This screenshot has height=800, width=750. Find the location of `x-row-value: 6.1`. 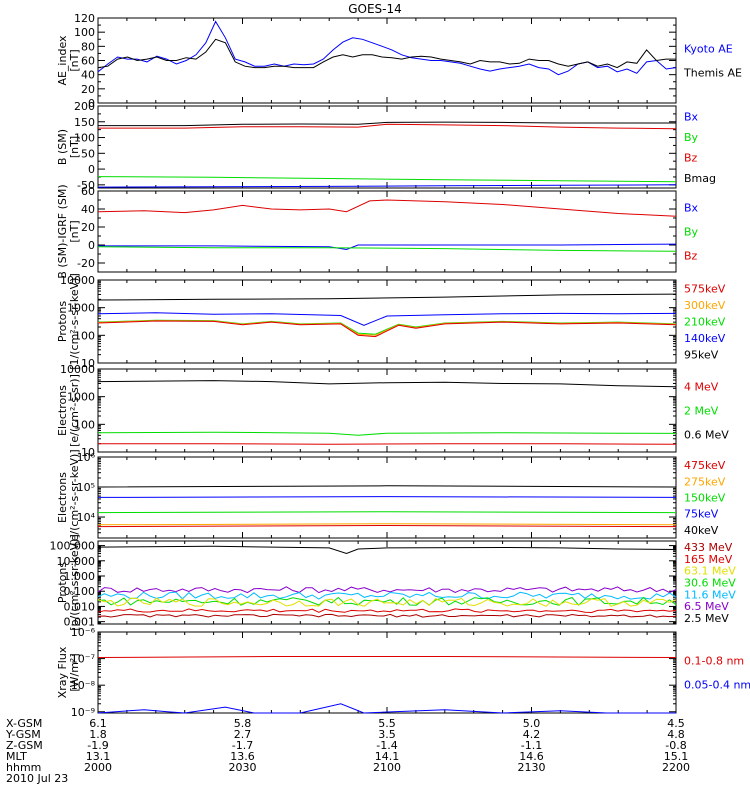

x-row-value: 6.1 is located at coordinates (98, 723).